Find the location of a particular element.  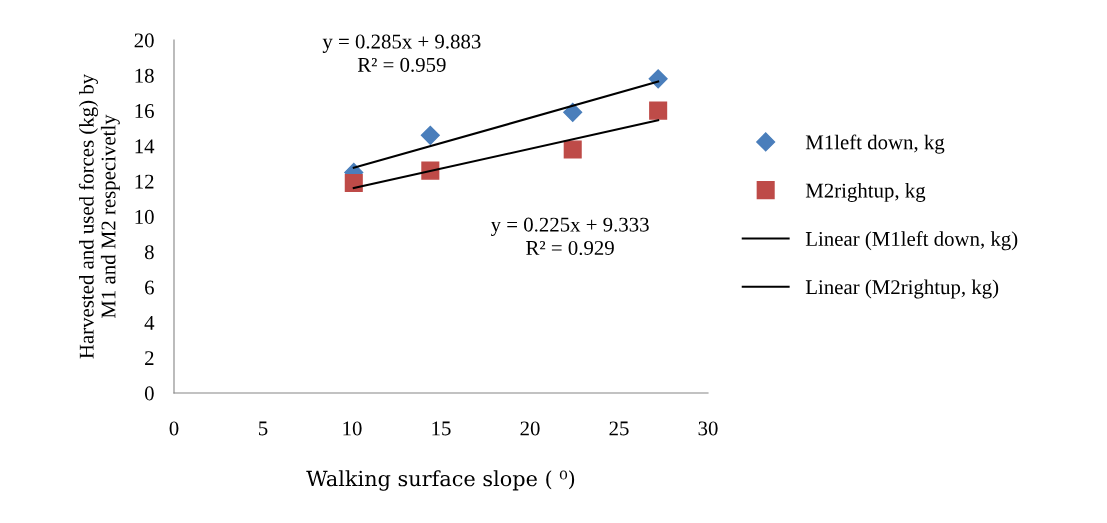

legend-label: Linear (M2rightup, kg) is located at coordinates (902, 289).